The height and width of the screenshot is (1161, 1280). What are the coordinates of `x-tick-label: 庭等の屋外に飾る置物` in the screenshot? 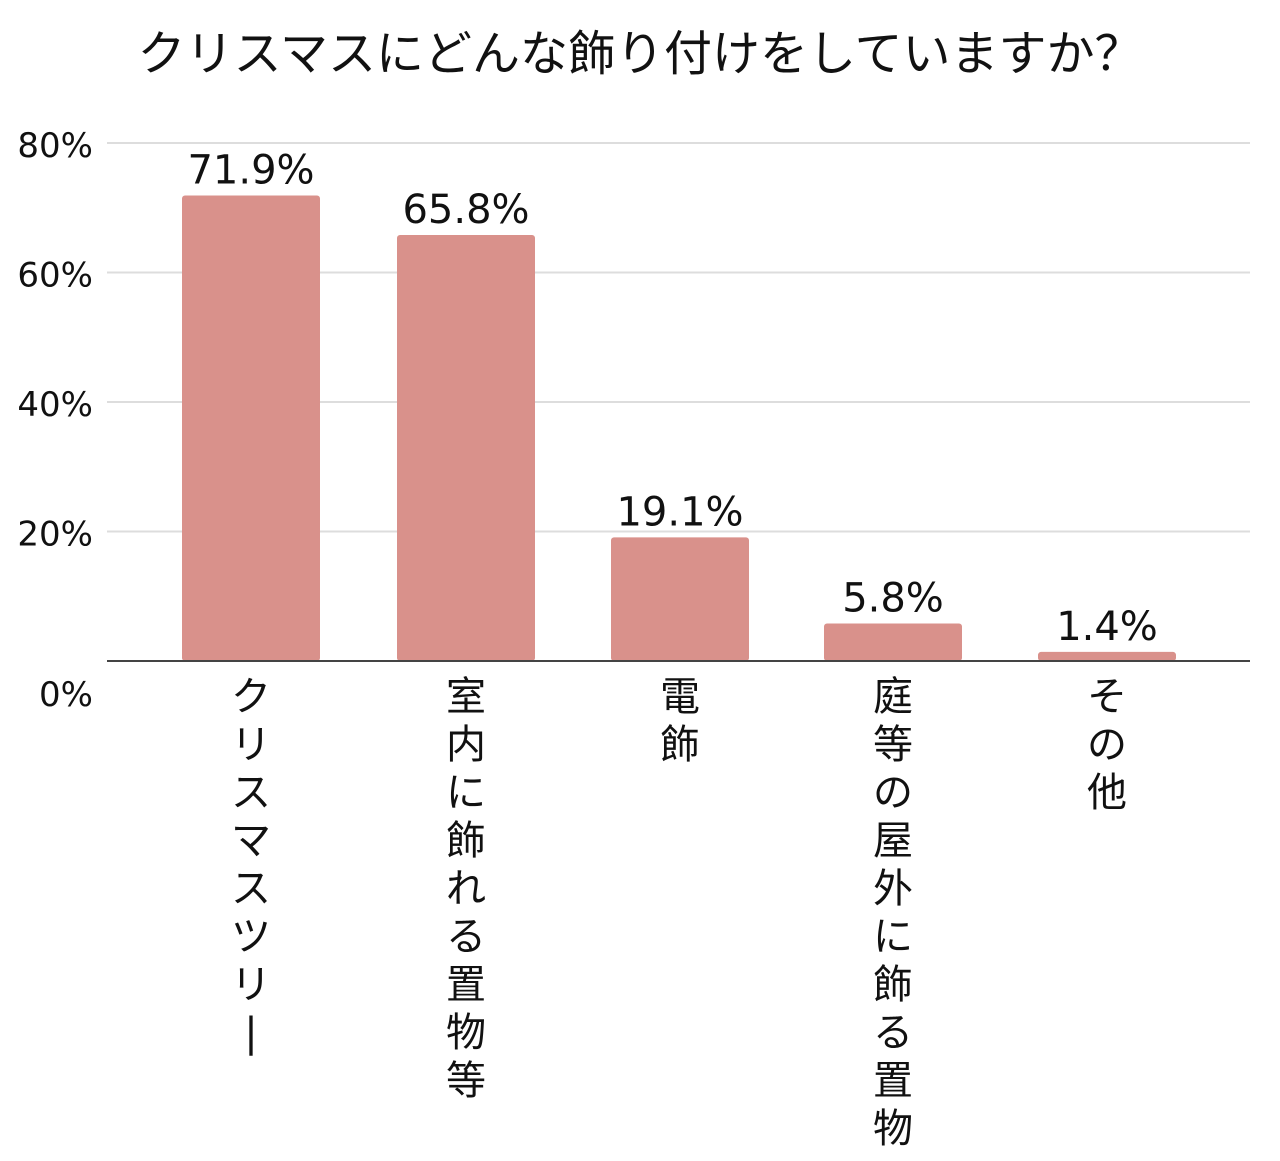 It's located at (893, 913).